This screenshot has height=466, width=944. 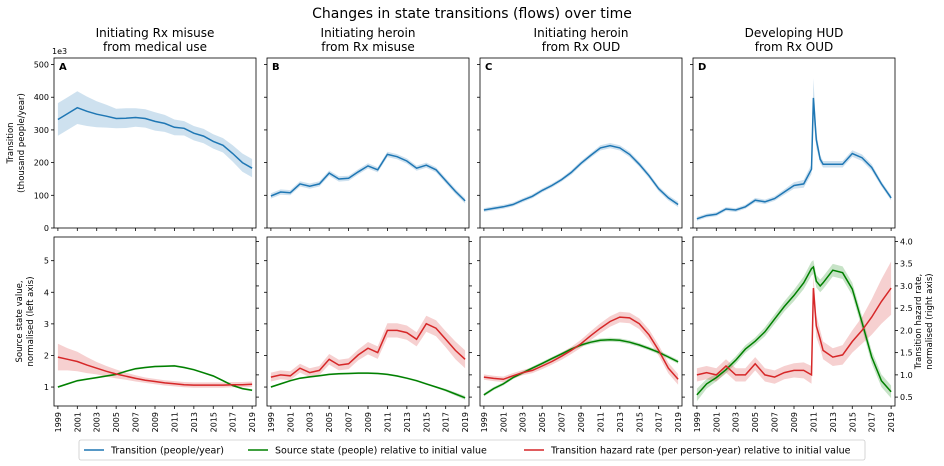 I want to click on top-ylabel: (thousand people/year), so click(x=22, y=143).